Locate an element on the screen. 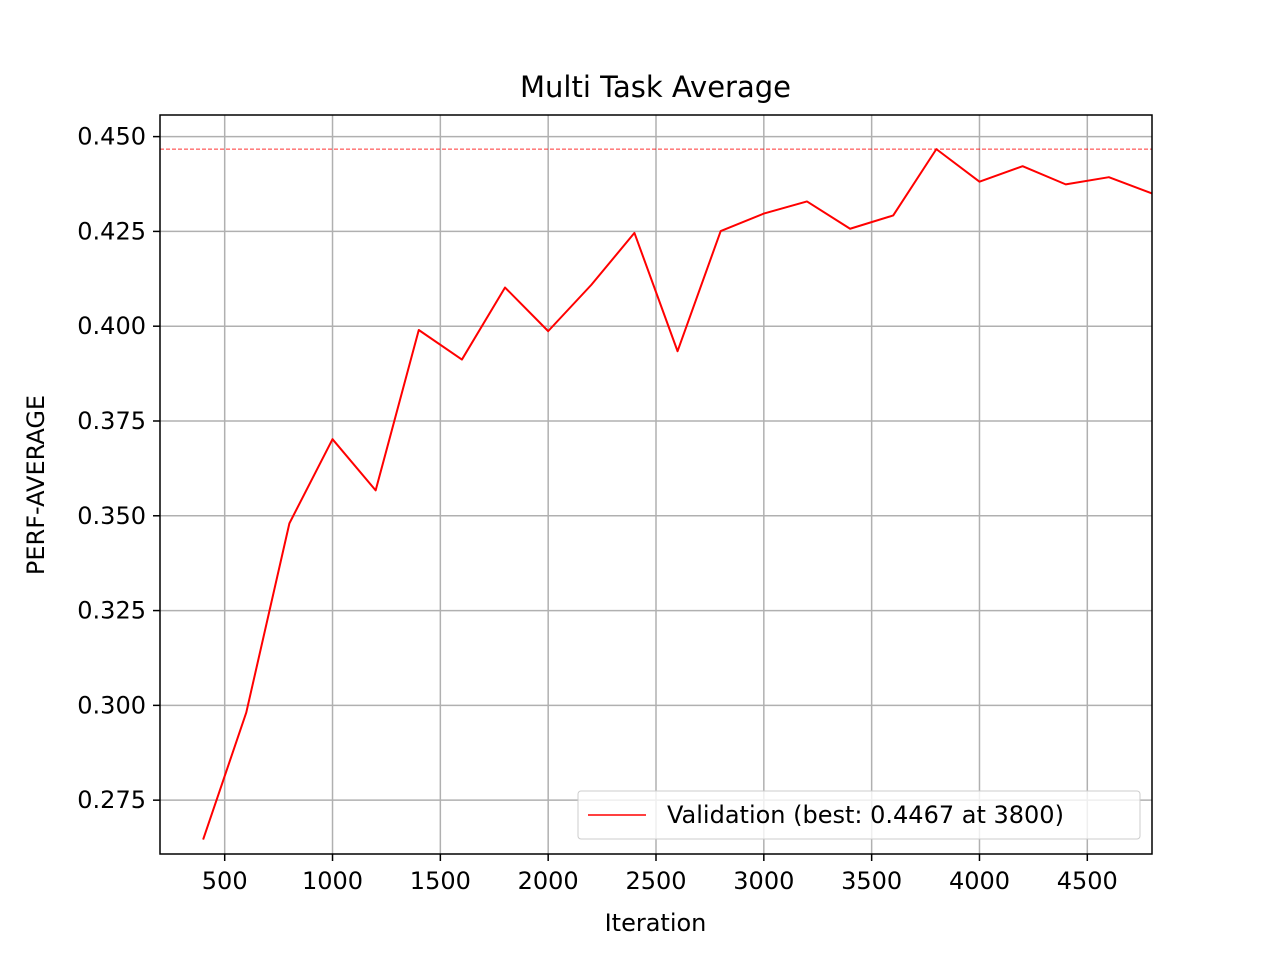 The image size is (1280, 960). chart-title: Multi Task Average is located at coordinates (655, 87).